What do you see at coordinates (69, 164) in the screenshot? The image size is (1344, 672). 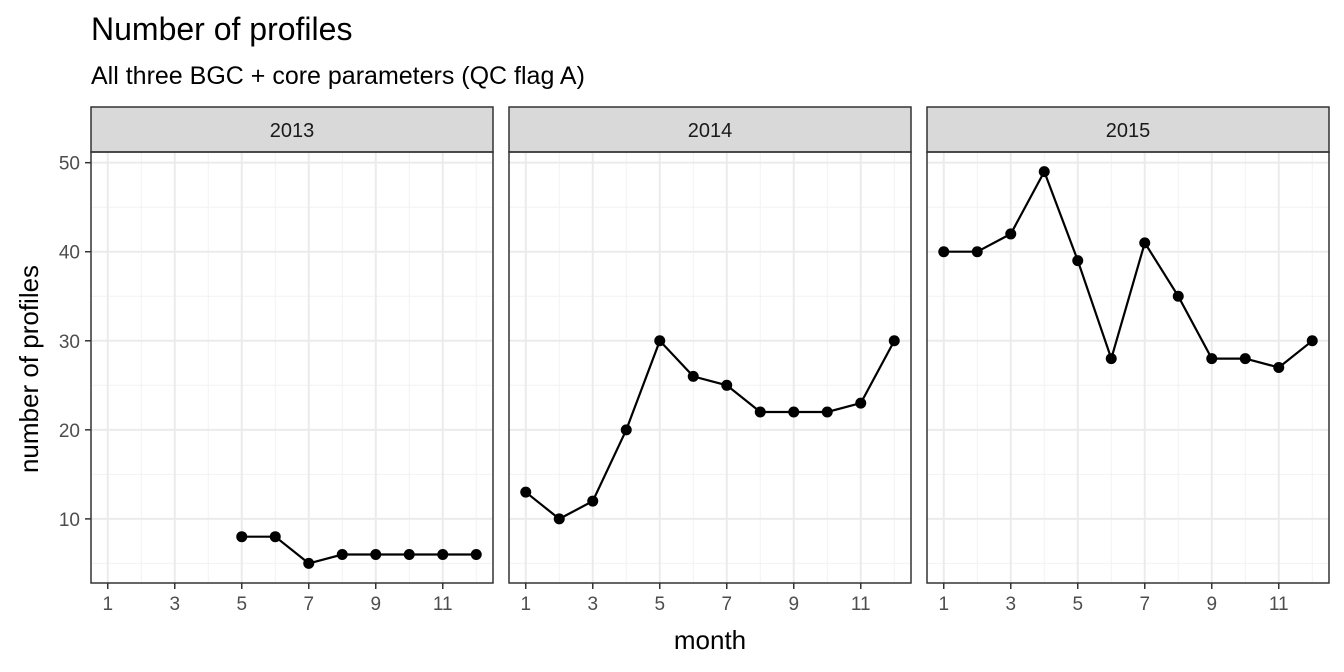 I see `y-tick-label: 50` at bounding box center [69, 164].